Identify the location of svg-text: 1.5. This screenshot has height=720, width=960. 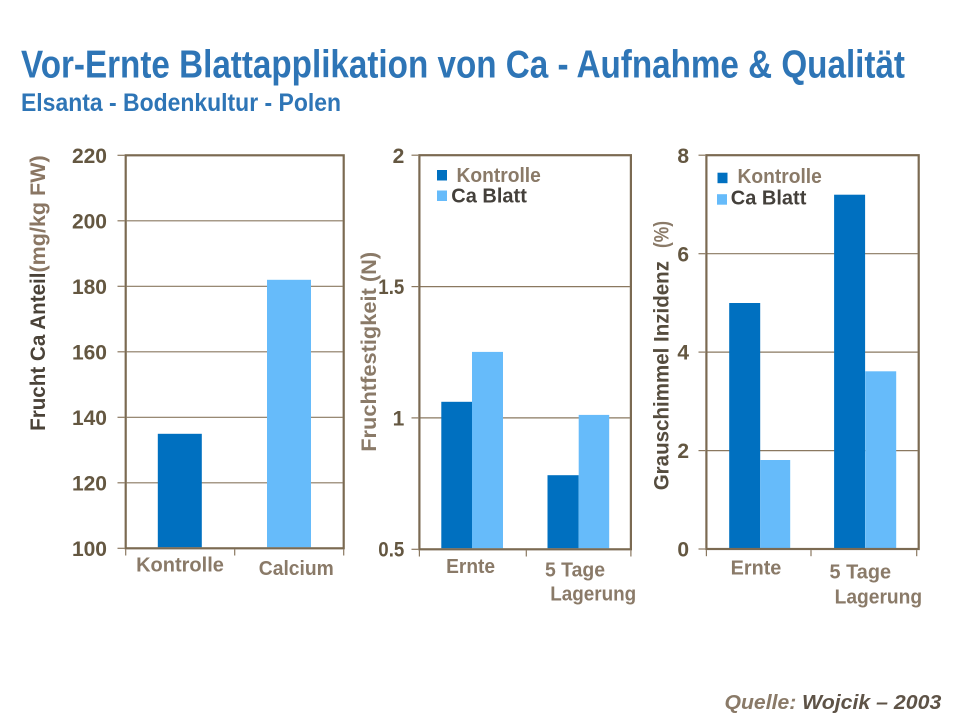
(391, 287).